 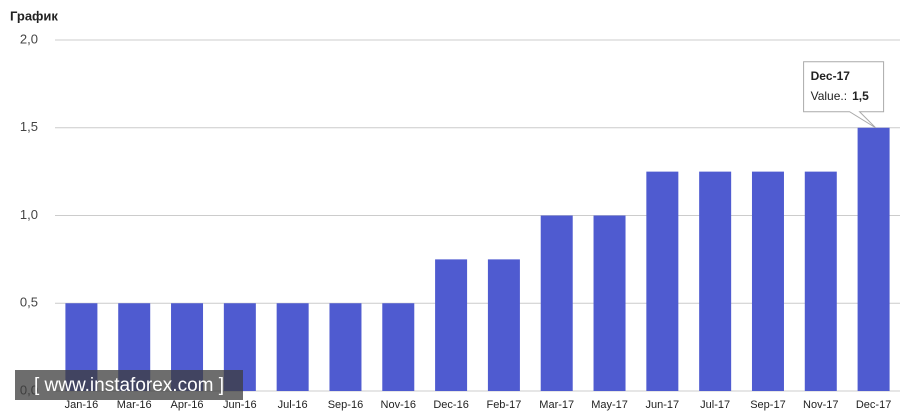 What do you see at coordinates (873, 405) in the screenshot?
I see `x-tick-label: Dec-17` at bounding box center [873, 405].